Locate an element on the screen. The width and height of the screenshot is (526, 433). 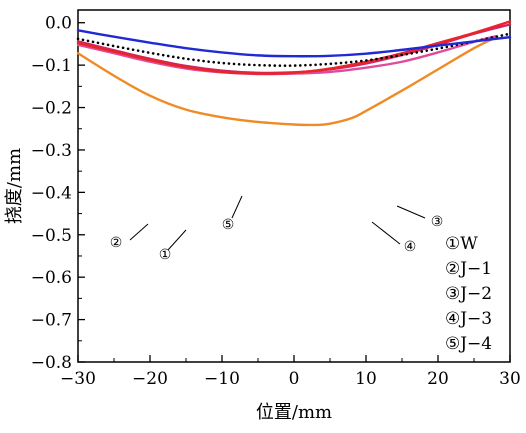
y-tick-label: −0.3 is located at coordinates (51, 151).